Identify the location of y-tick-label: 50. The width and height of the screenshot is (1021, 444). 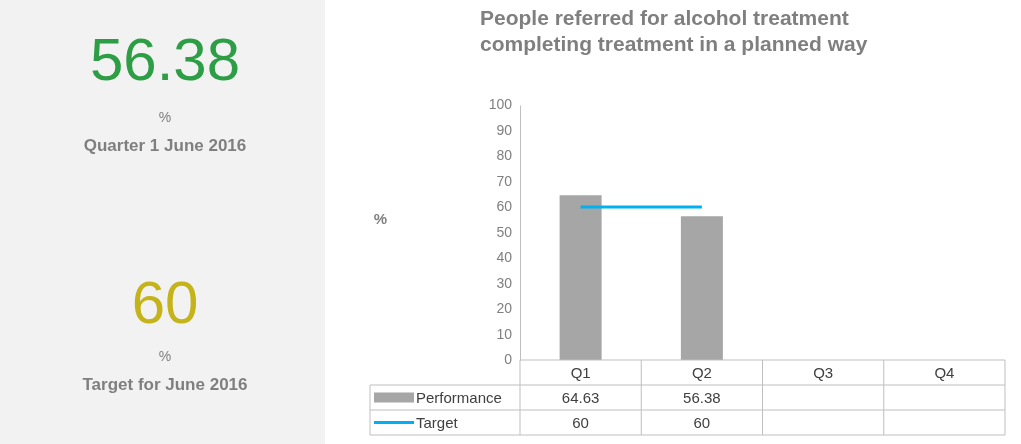
(504, 231).